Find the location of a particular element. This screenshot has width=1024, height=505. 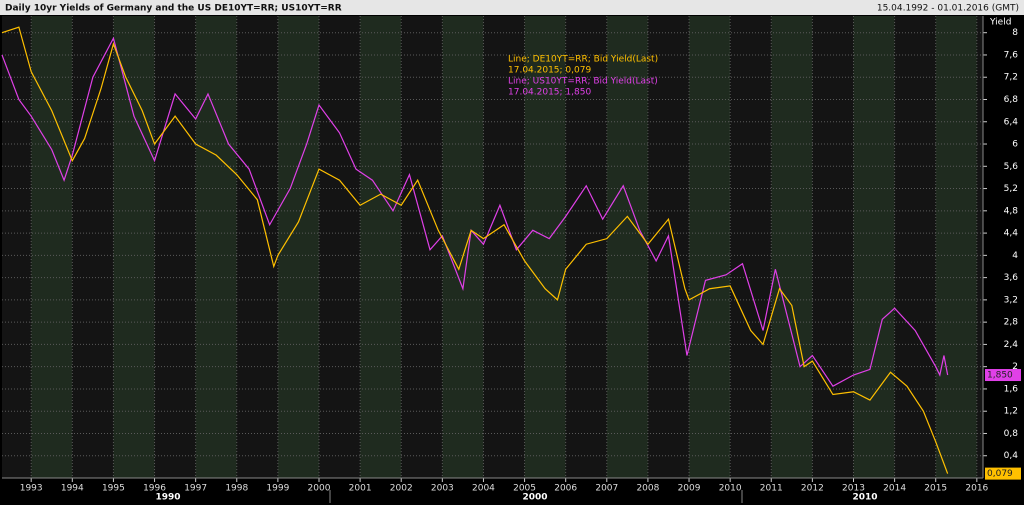

x-tick-label: 2013 is located at coordinates (853, 489).